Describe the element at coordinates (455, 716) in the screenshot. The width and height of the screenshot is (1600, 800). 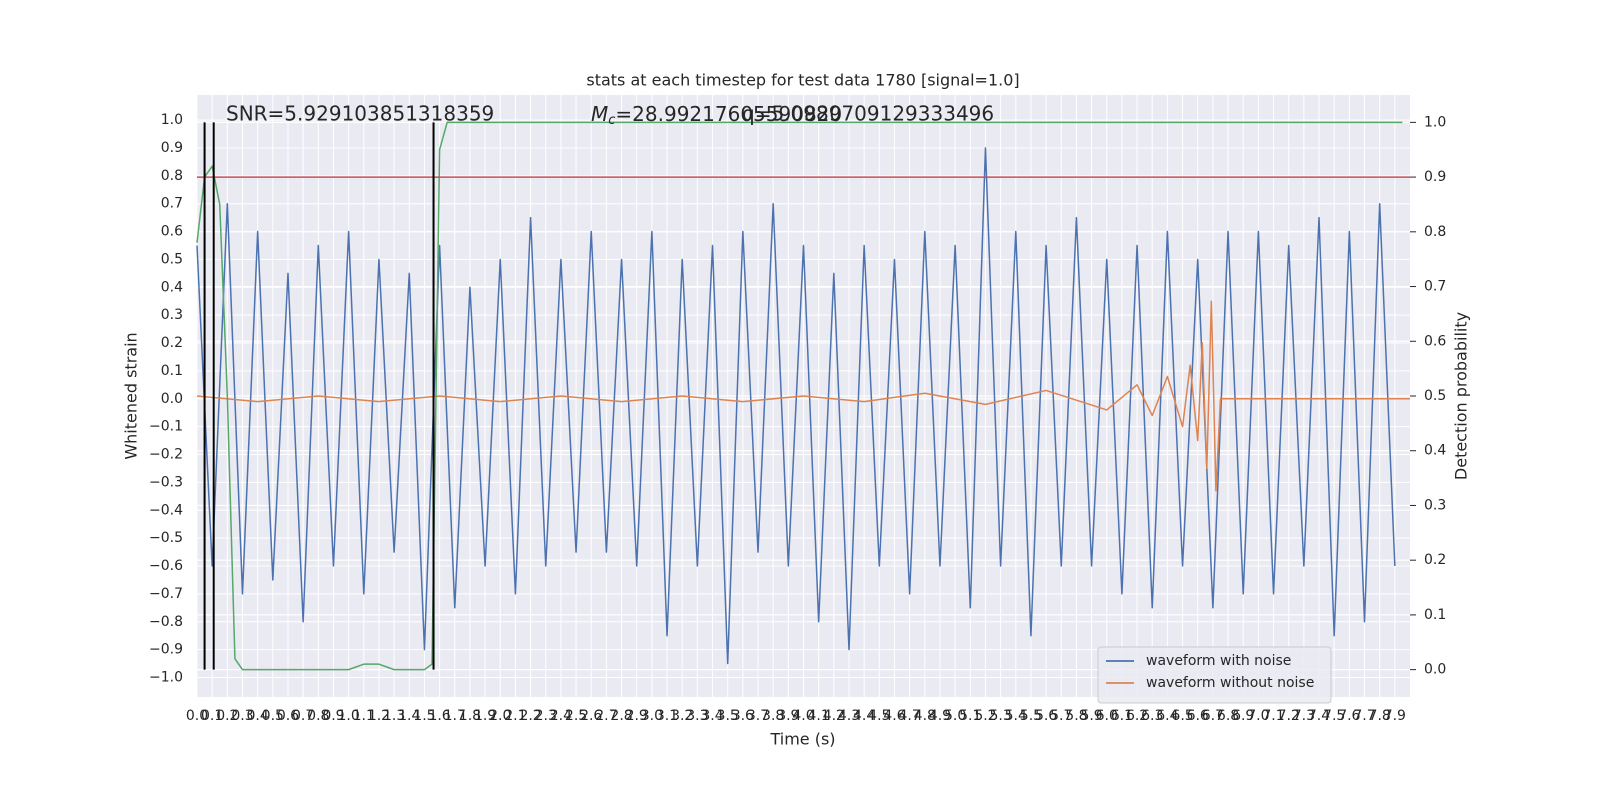
I see `x-tick-label: 1.7` at that location.